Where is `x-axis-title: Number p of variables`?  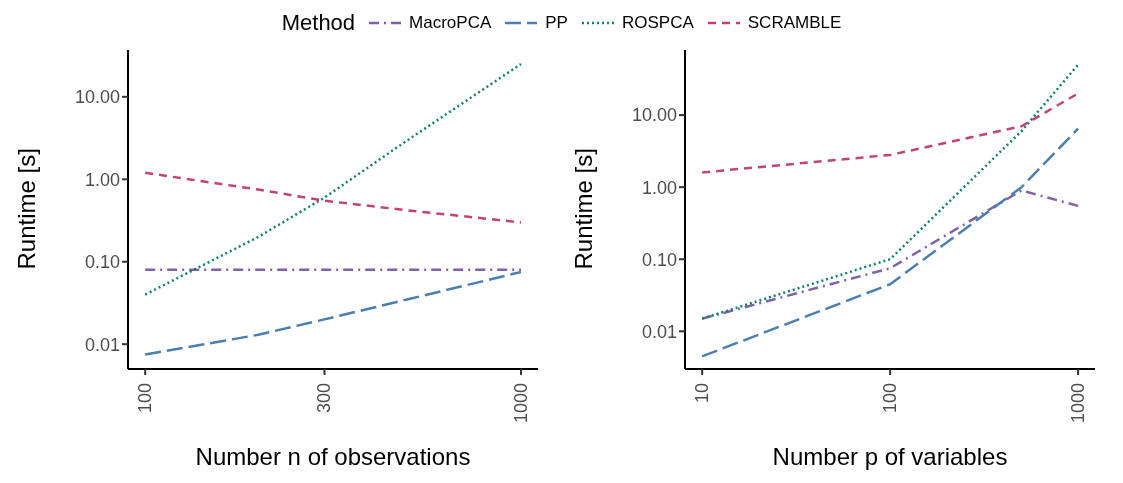
x-axis-title: Number p of variables is located at coordinates (890, 456).